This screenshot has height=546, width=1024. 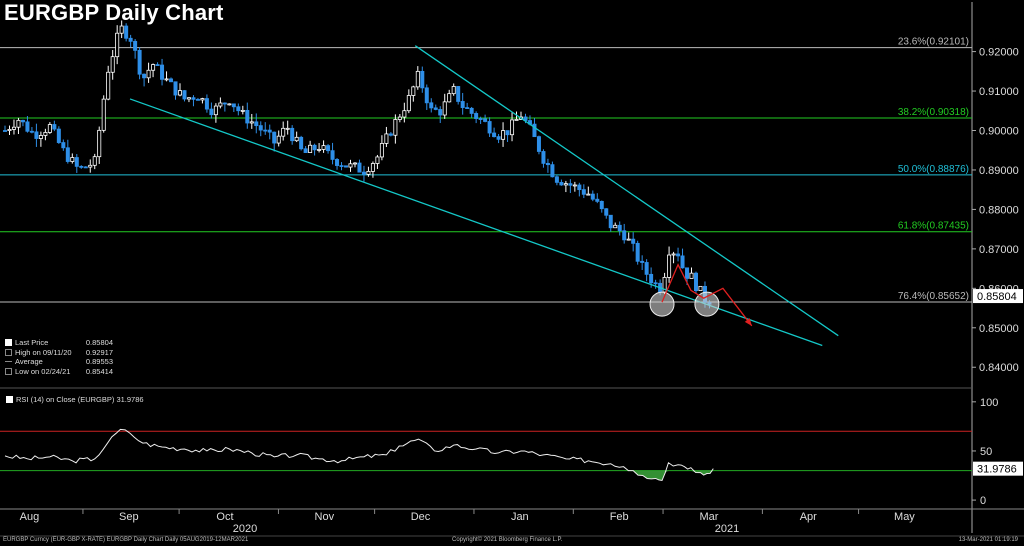 What do you see at coordinates (997, 297) in the screenshot?
I see `last-price-label: 0.85804` at bounding box center [997, 297].